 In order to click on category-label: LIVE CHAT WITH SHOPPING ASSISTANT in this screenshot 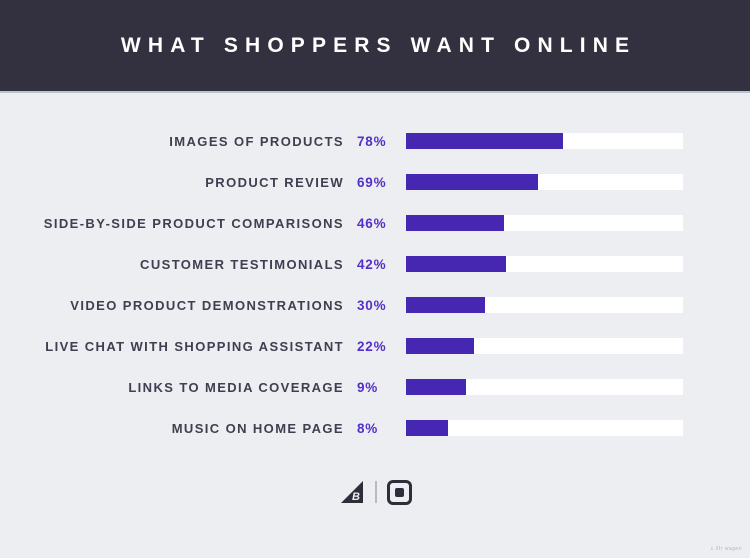, I will do `click(194, 346)`.